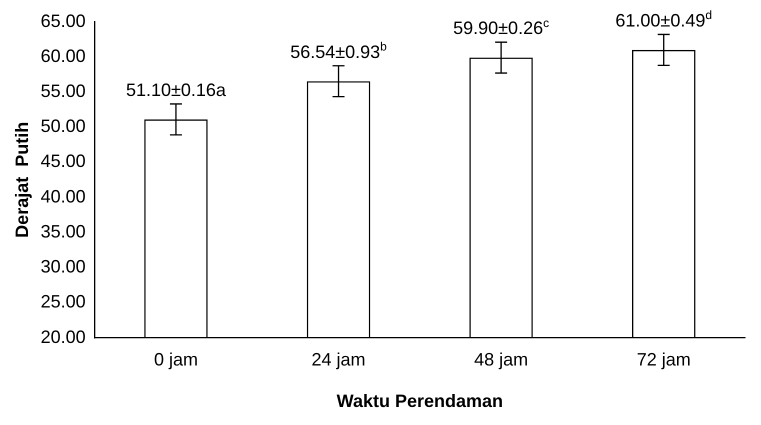 This screenshot has width=761, height=425. Describe the element at coordinates (63, 336) in the screenshot. I see `y-tick-label: 20.00` at that location.